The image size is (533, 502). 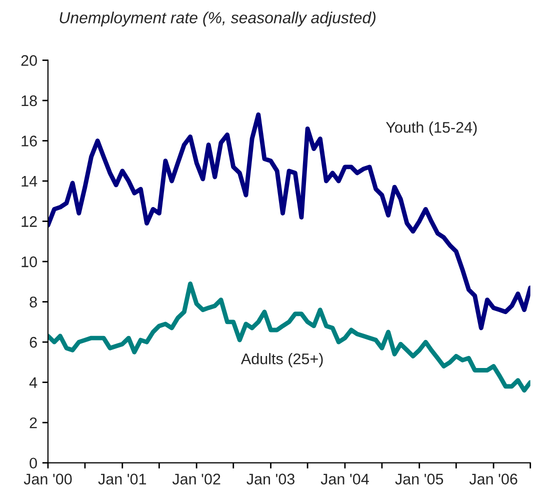 I want to click on x-tick-label: Jan '00, so click(x=48, y=479).